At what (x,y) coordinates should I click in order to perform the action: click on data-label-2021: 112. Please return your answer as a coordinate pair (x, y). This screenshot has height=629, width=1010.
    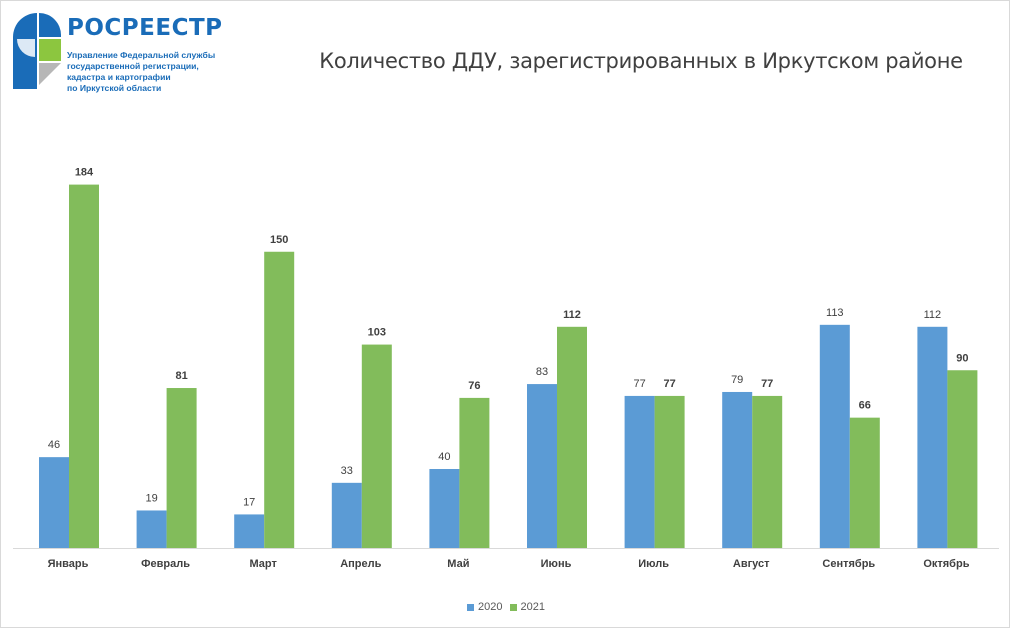
    Looking at the image, I should click on (572, 315).